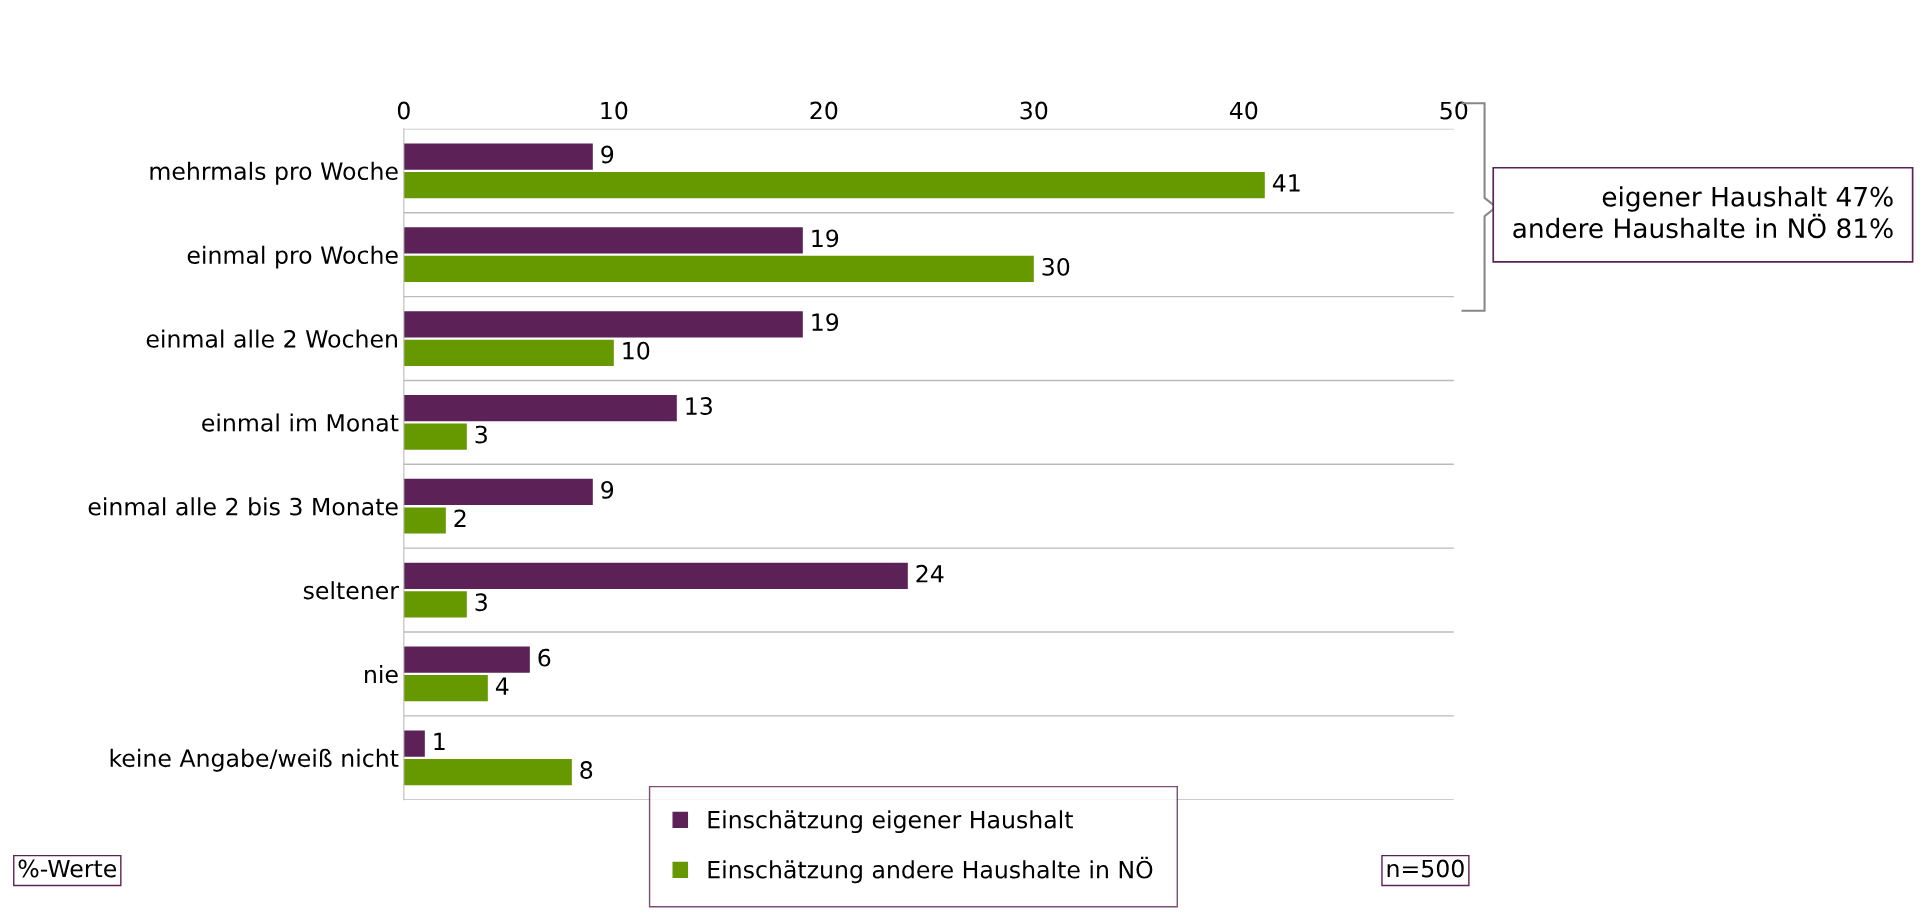 This screenshot has width=1923, height=914. I want to click on y-tick-label: einmal alle 2 bis 3 Monate, so click(243, 506).